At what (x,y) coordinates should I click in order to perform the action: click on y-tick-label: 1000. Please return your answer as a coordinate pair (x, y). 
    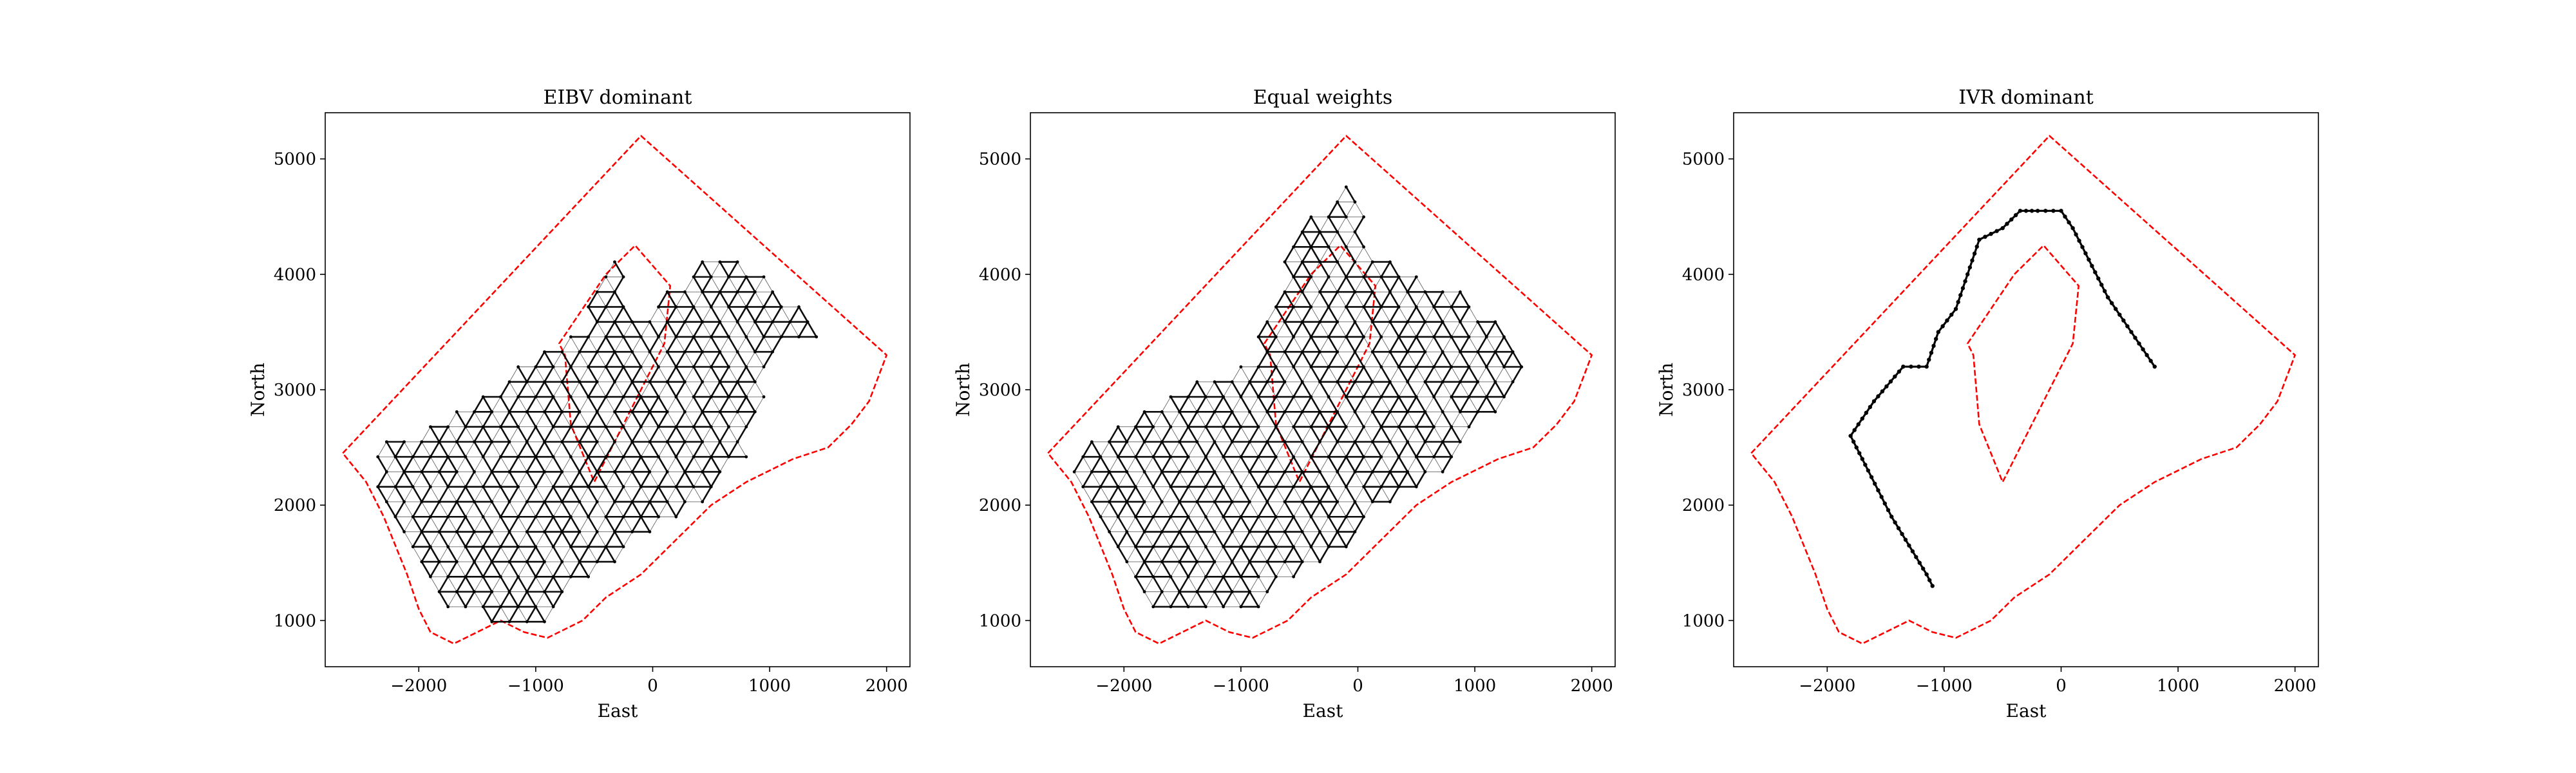
    Looking at the image, I should click on (1704, 621).